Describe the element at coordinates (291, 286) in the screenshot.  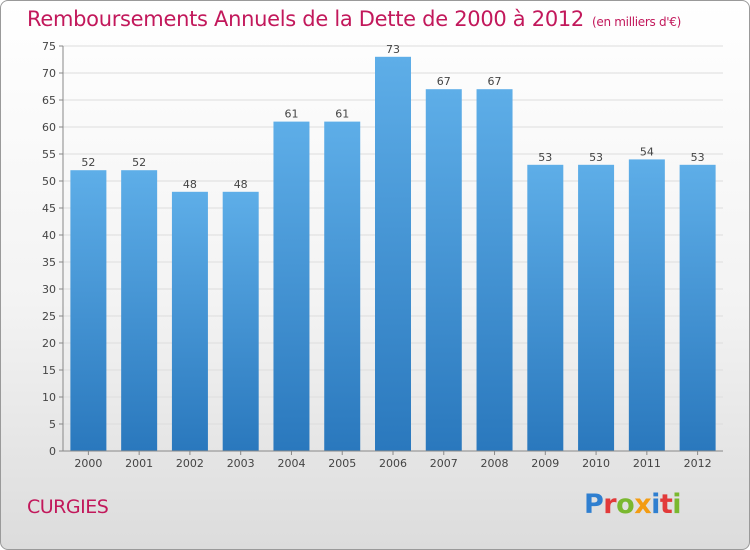
I see `bar-2004` at that location.